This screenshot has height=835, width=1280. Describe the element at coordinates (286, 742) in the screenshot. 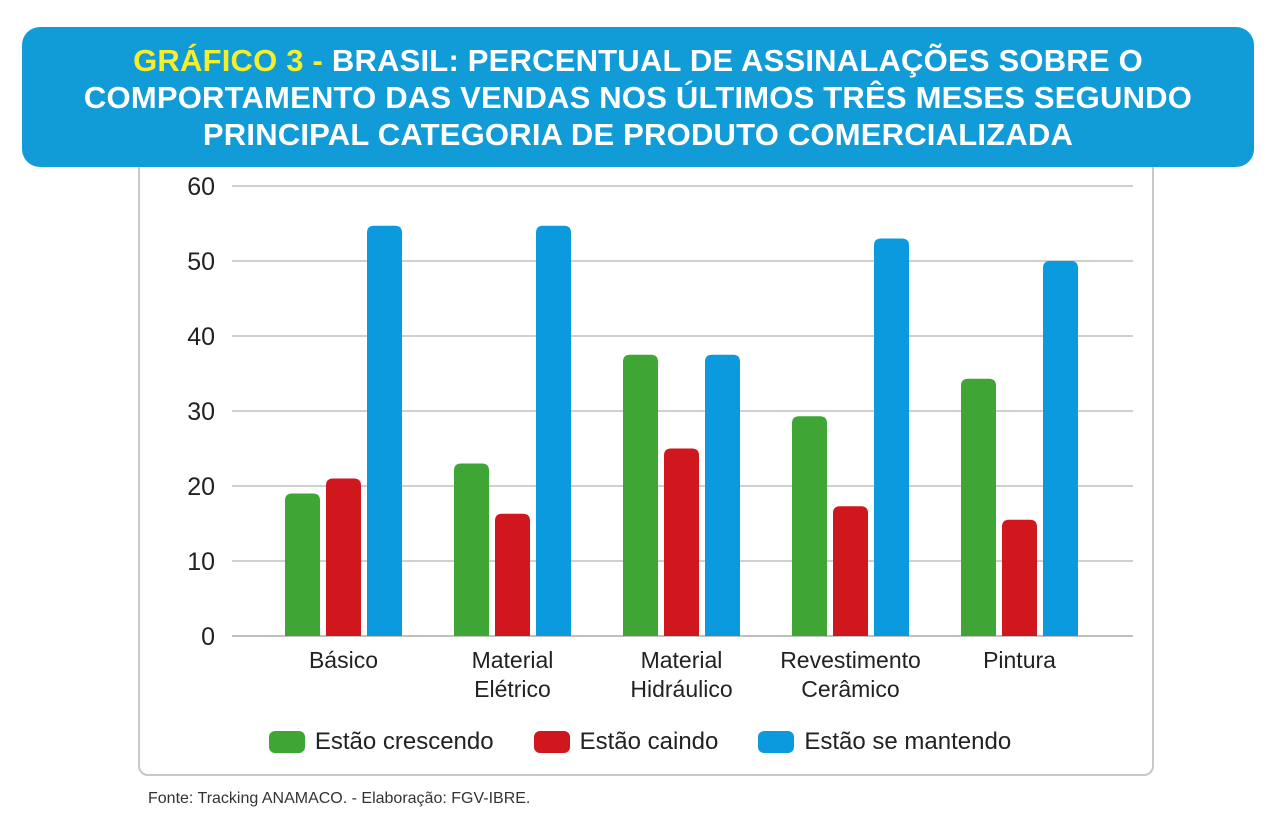

I see `legend-swatch-growing` at that location.